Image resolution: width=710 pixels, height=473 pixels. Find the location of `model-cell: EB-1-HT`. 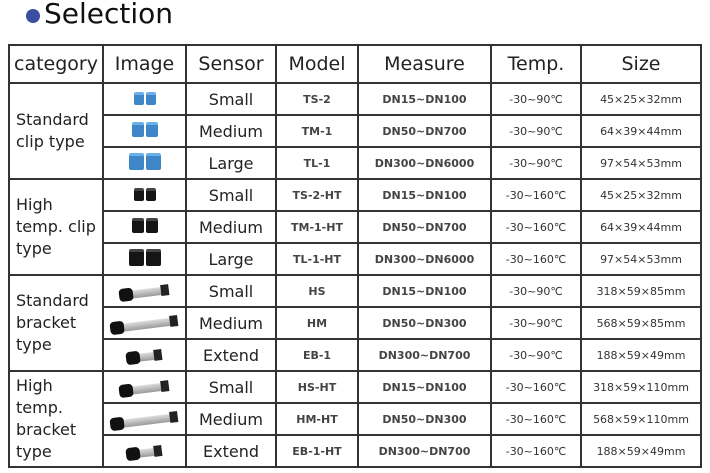

model-cell: EB-1-HT is located at coordinates (317, 451).